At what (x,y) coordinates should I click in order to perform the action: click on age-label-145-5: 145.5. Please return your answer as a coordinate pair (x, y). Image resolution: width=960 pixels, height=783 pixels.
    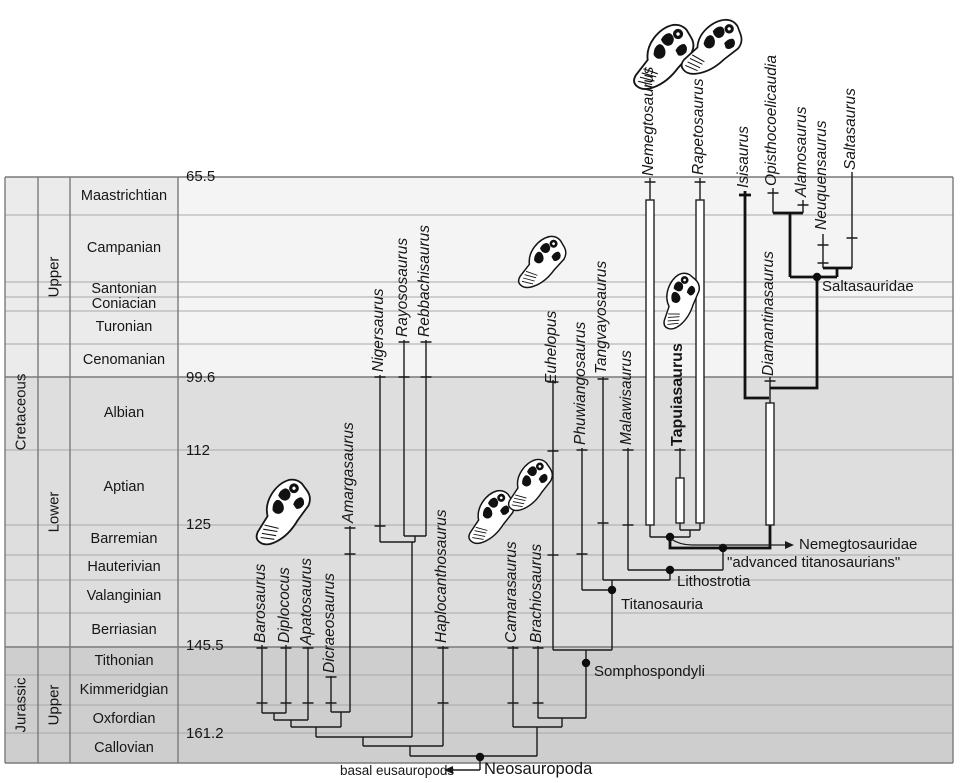
    Looking at the image, I should click on (205, 645).